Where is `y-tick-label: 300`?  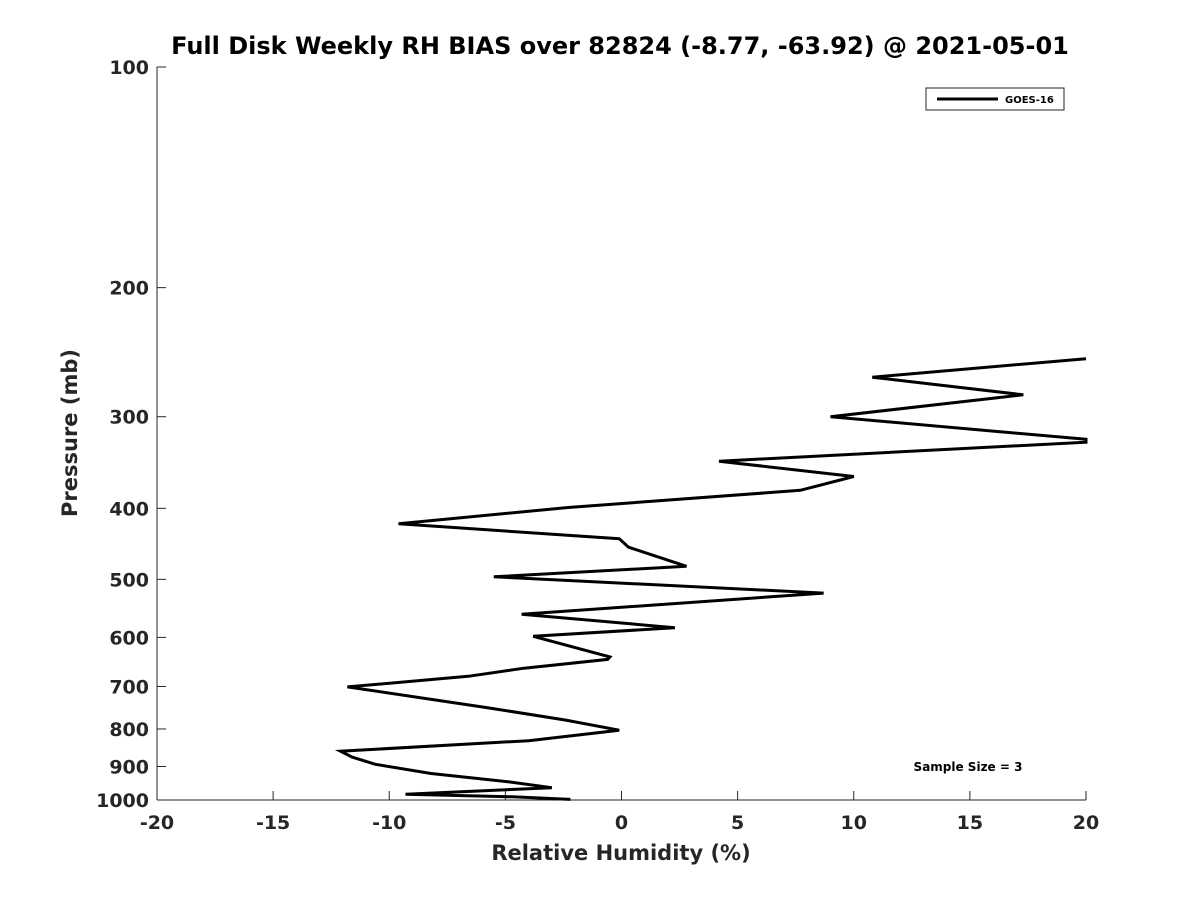 y-tick-label: 300 is located at coordinates (129, 418).